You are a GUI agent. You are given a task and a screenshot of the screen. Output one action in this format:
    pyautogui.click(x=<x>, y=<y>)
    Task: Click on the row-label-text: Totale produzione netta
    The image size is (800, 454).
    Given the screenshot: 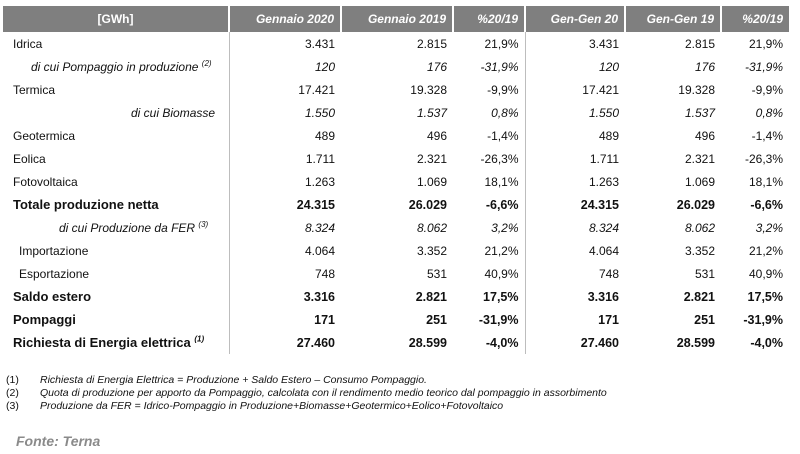 What is the action you would take?
    pyautogui.click(x=86, y=204)
    